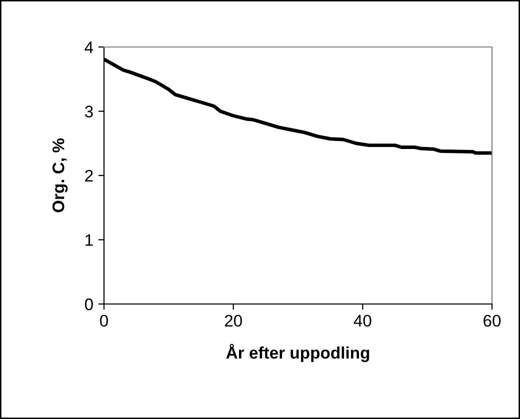  I want to click on x-axis-title: År efter uppodling, so click(298, 353).